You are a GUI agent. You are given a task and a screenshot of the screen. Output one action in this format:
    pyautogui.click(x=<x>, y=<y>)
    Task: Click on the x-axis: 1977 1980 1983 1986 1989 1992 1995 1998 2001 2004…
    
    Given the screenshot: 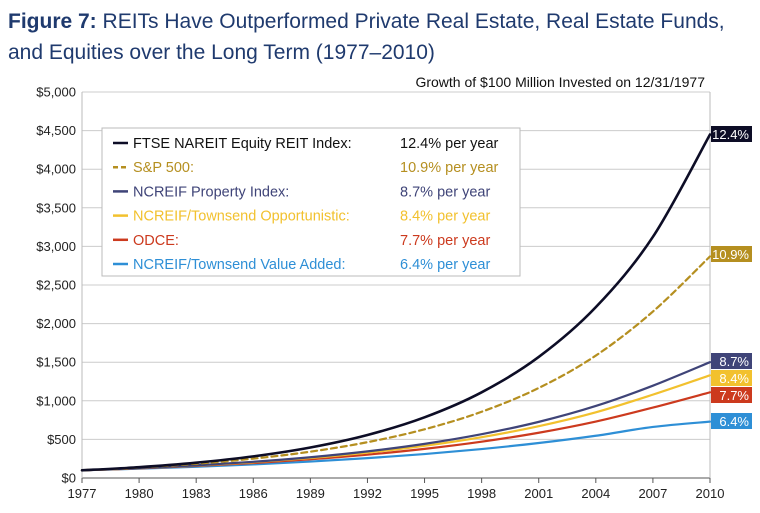 What is the action you would take?
    pyautogui.click(x=396, y=489)
    